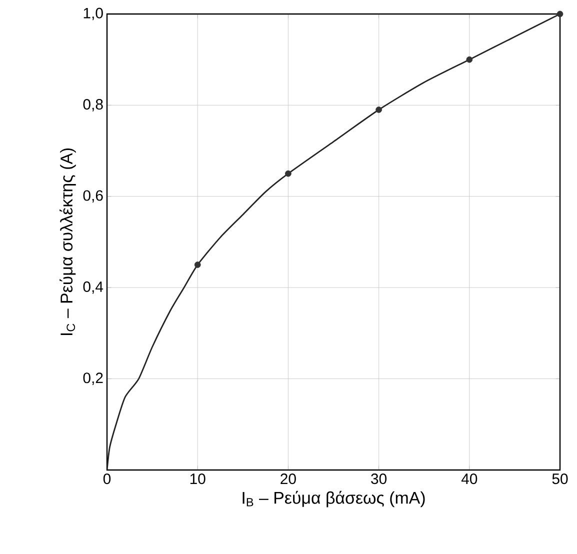  What do you see at coordinates (68, 242) in the screenshot?
I see `y-axis-title: I$_{C}$ – Ρεύμα συλλέκτης (A)` at bounding box center [68, 242].